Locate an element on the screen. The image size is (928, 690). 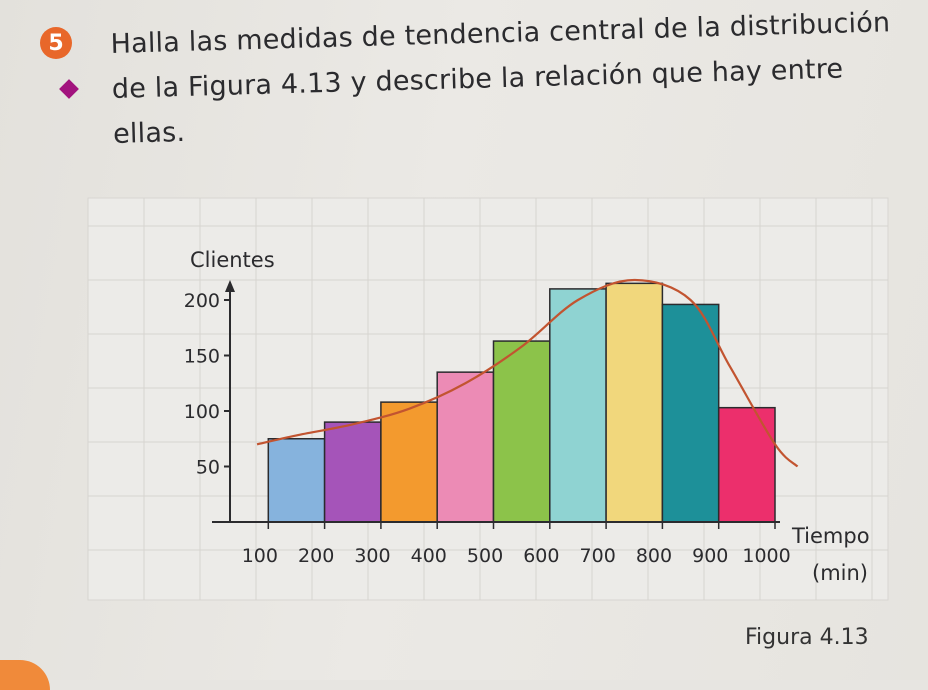
y-tick-label-200: 200 is located at coordinates (202, 301).